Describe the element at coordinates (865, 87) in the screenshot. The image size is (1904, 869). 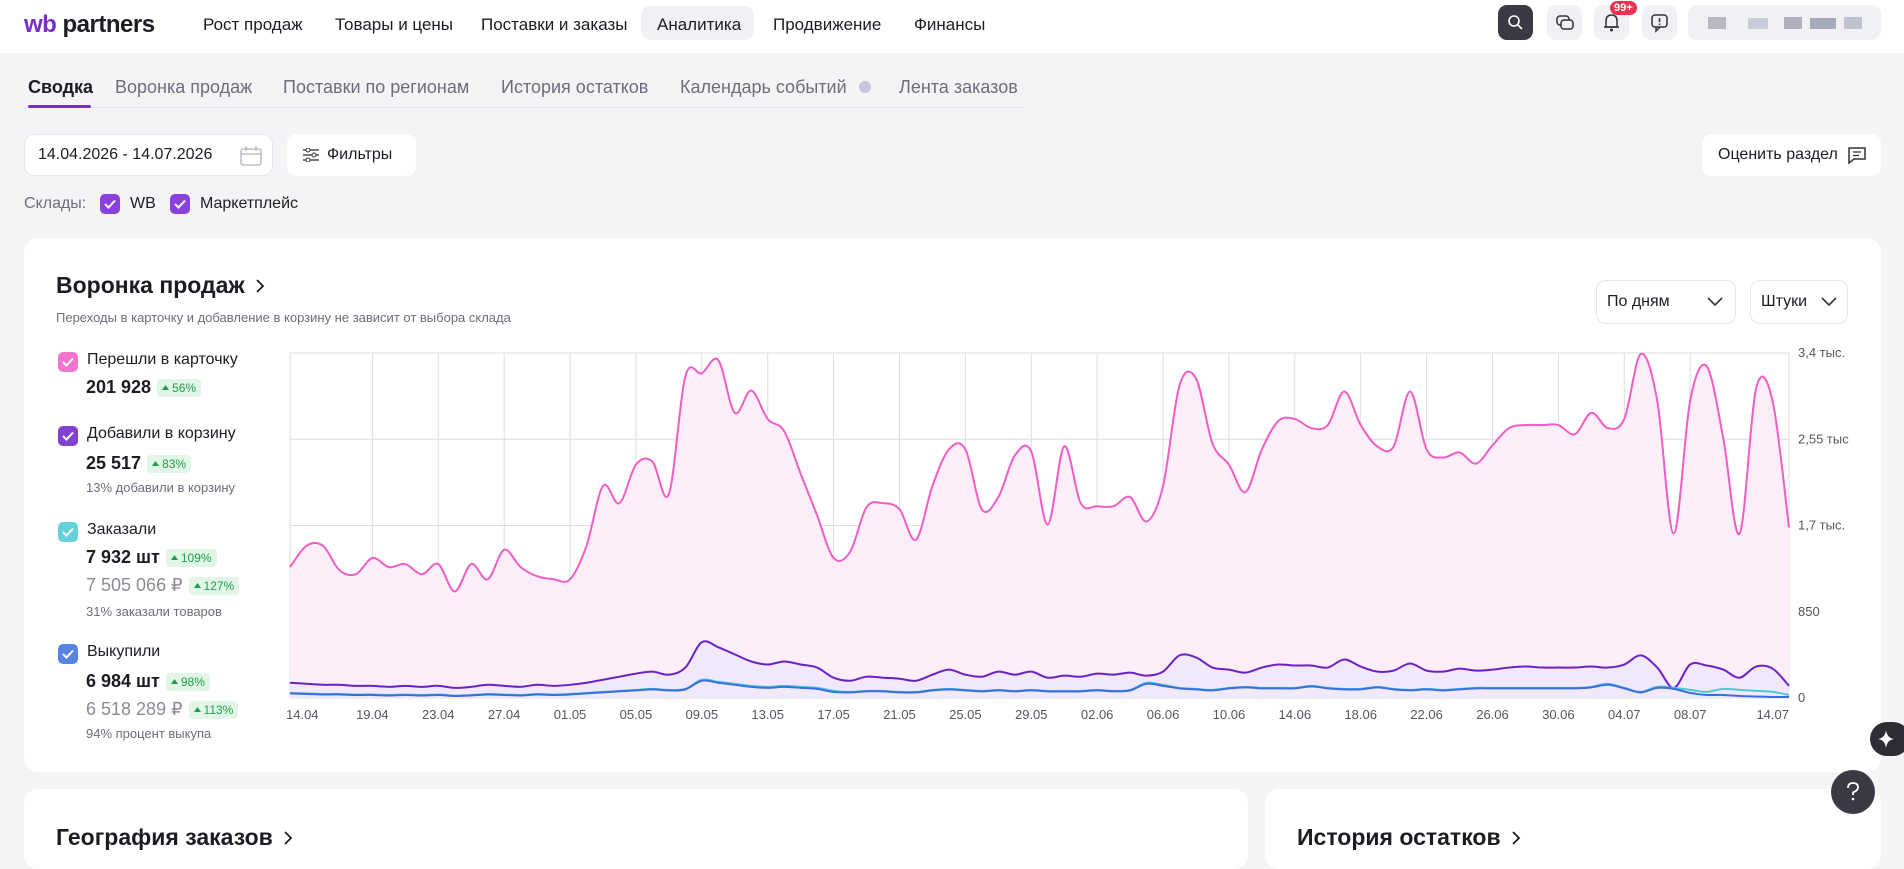
I see `tab-dot` at that location.